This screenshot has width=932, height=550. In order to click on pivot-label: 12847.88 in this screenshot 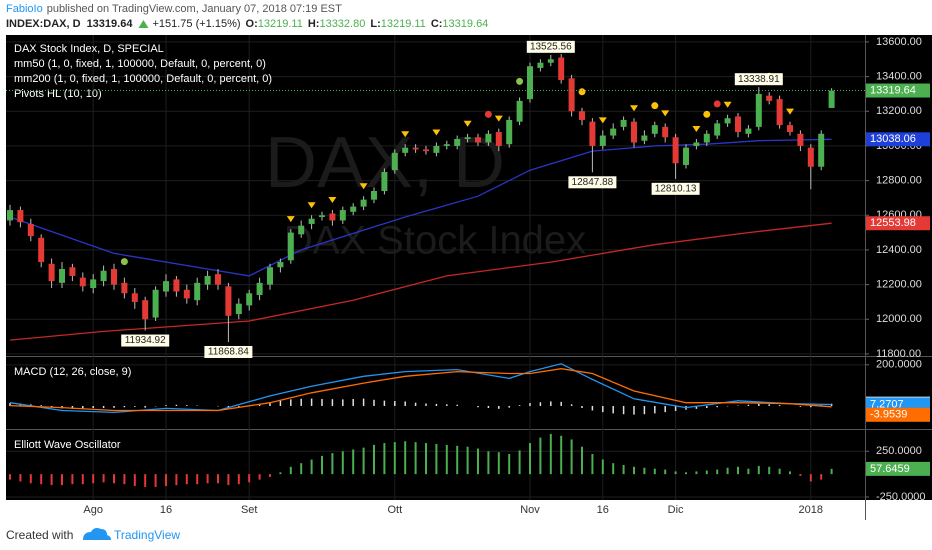, I will do `click(593, 182)`.